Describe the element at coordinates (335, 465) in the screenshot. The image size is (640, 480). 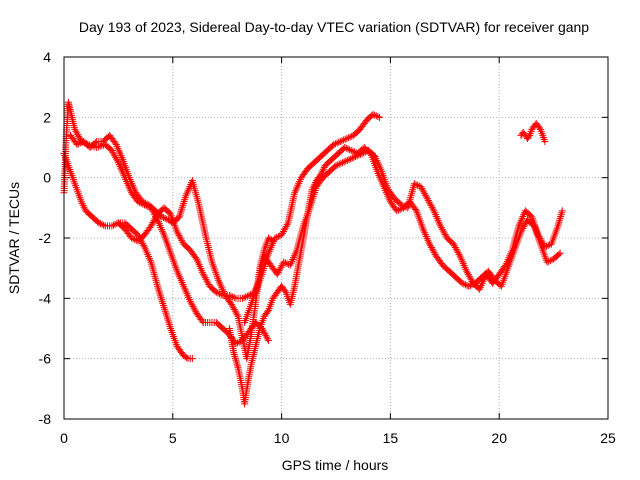
I see `x-axis-label: GPS time / hours` at that location.